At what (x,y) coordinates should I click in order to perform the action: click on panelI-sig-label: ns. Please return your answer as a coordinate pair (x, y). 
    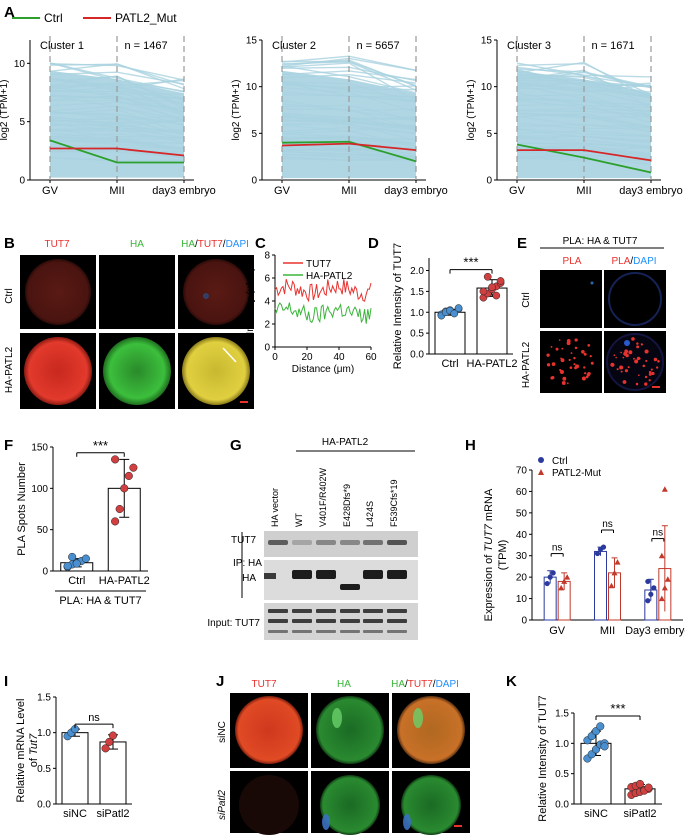
    Looking at the image, I should click on (94, 718).